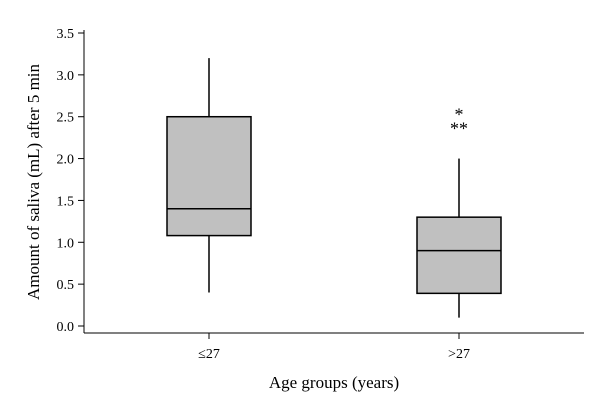 The image size is (600, 417). I want to click on y-tick-label: 0.0, so click(66, 327).